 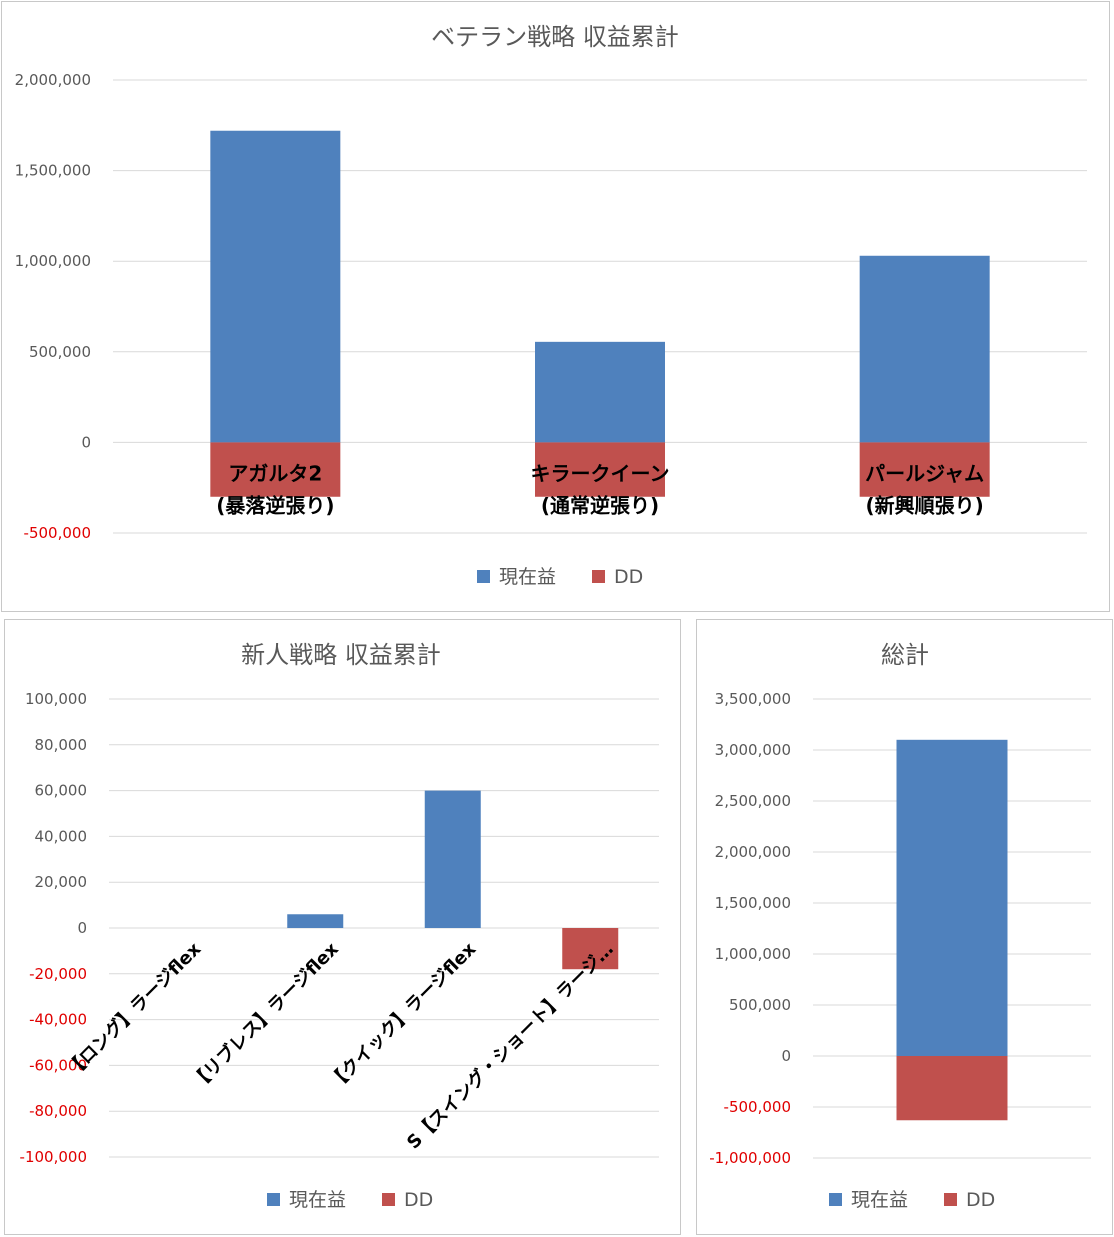 I want to click on category-label-line: パールジャム, so click(x=924, y=473).